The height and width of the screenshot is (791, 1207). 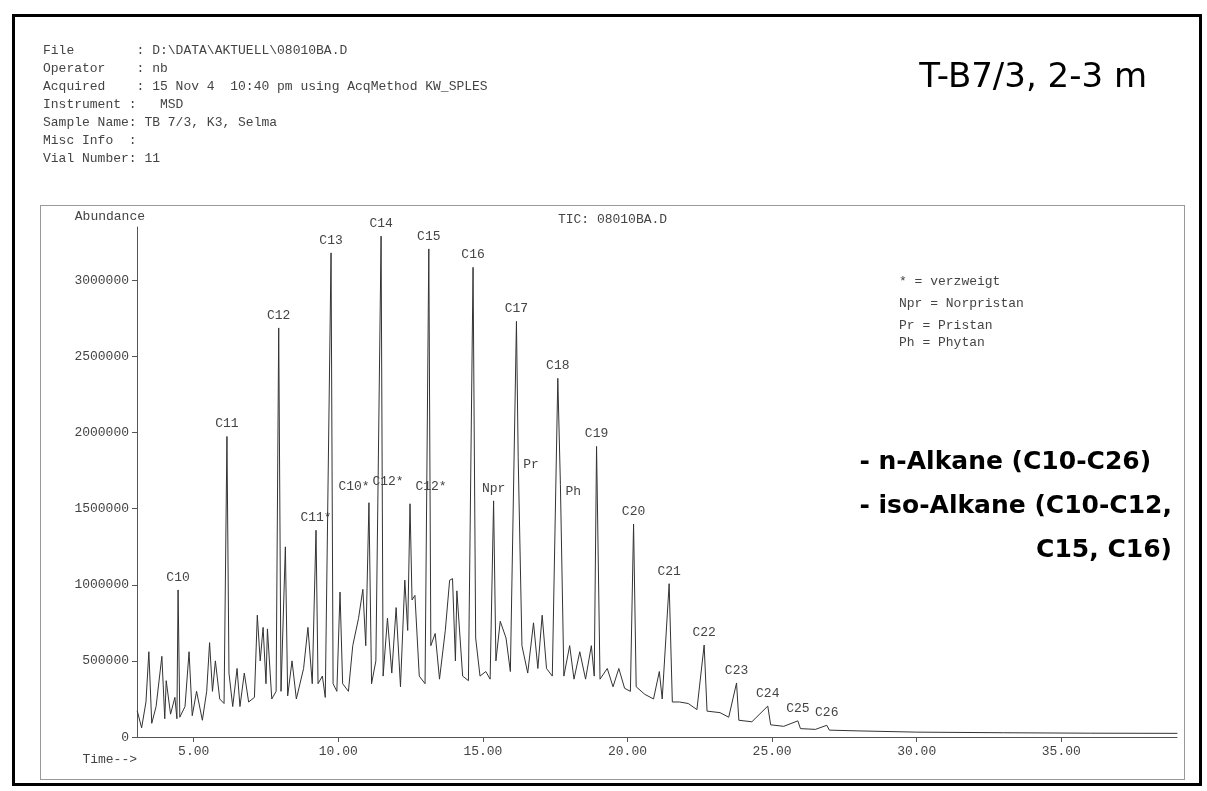 I want to click on y-tick-label: 2500000, so click(x=101, y=356).